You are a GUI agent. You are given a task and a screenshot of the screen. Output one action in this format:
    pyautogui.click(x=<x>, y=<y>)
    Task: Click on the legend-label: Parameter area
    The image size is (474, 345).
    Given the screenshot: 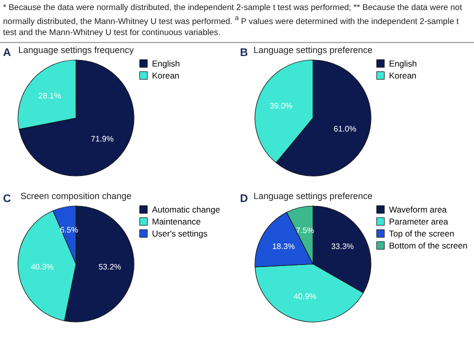 What is the action you would take?
    pyautogui.click(x=418, y=221)
    